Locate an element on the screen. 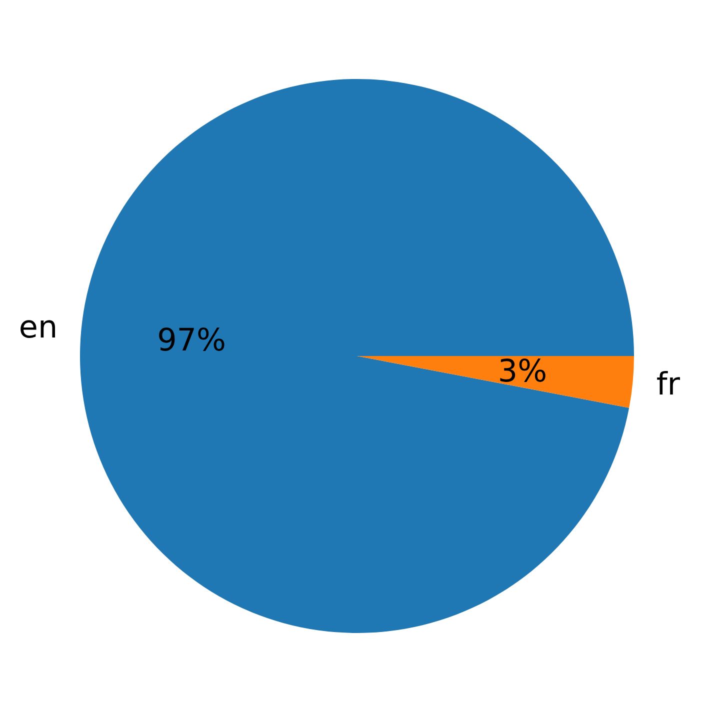 This screenshot has width=713, height=713. data-label: 97% is located at coordinates (191, 340).